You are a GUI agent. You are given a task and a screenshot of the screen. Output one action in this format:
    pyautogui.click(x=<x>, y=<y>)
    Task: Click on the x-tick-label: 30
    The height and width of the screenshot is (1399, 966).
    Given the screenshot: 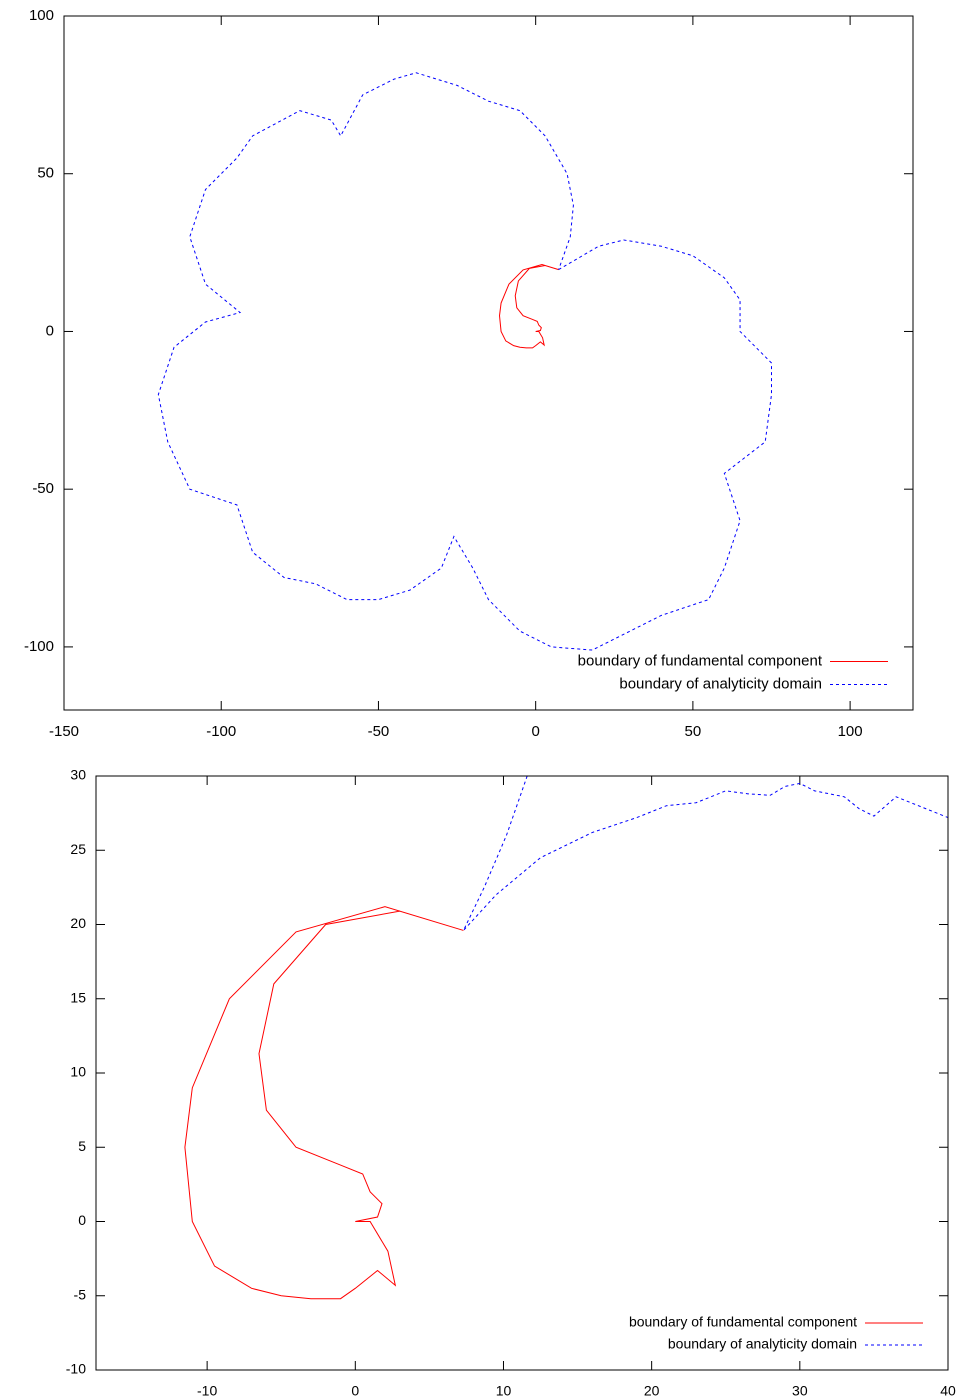 What is the action you would take?
    pyautogui.click(x=800, y=1391)
    